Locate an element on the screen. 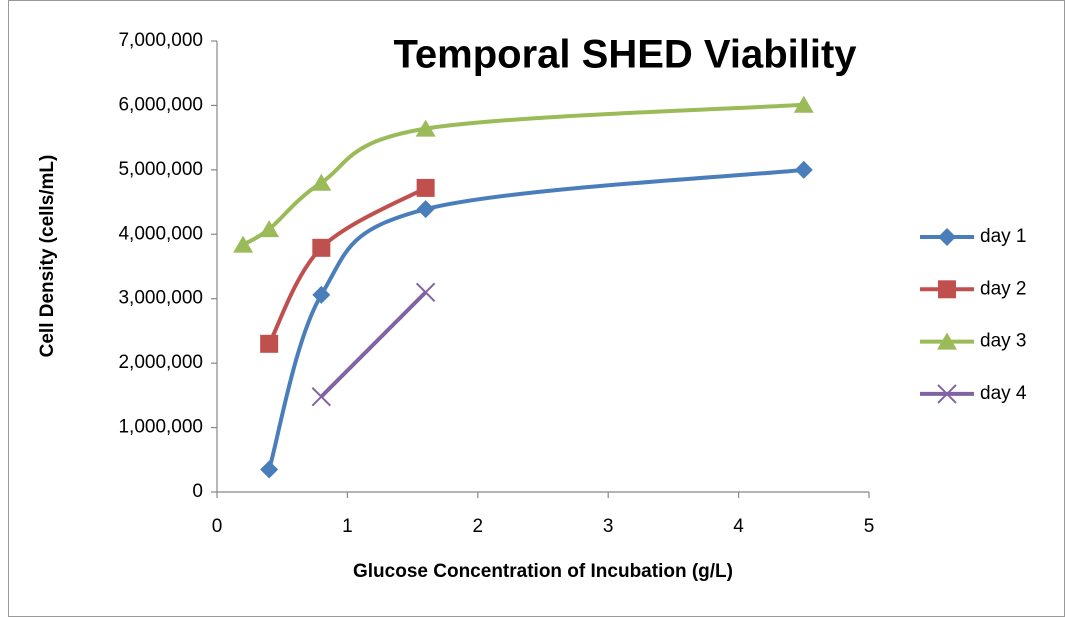 This screenshot has height=618, width=1065. y-tick-label: 4,000,000 is located at coordinates (160, 233).